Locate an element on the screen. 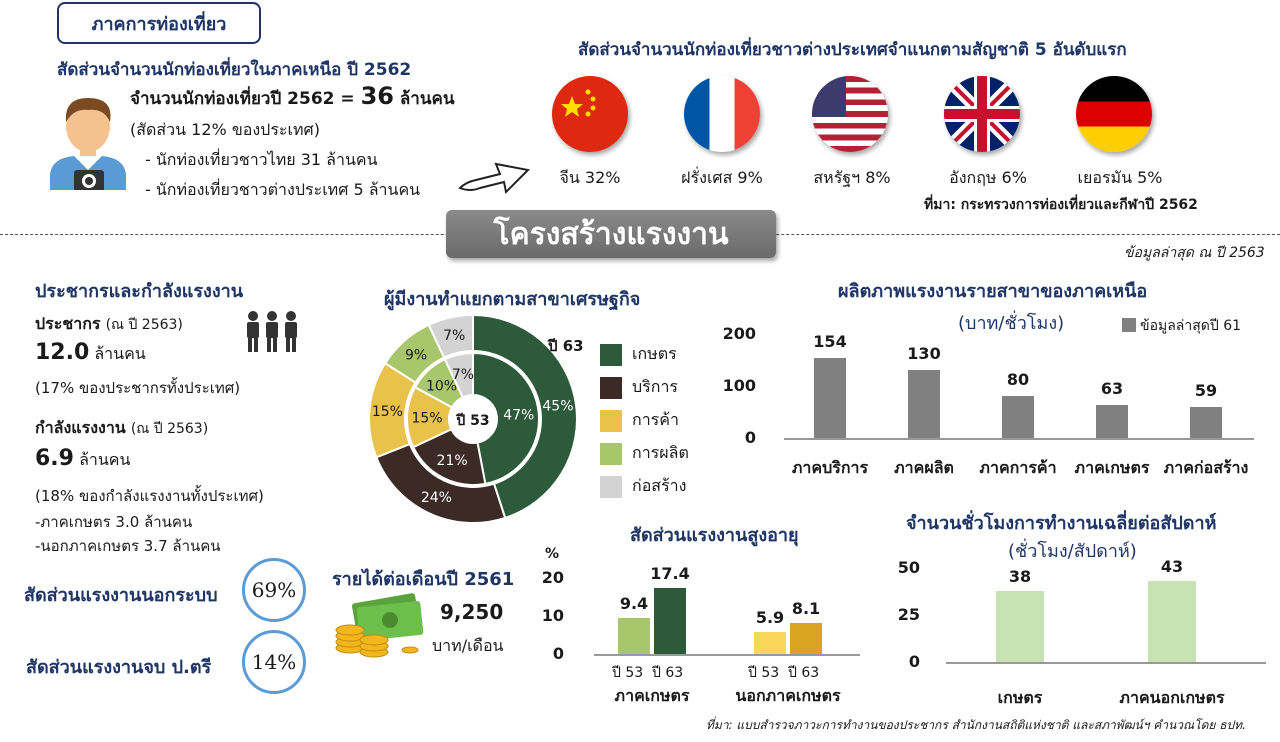  productivity-ytick: 200 is located at coordinates (739, 333).